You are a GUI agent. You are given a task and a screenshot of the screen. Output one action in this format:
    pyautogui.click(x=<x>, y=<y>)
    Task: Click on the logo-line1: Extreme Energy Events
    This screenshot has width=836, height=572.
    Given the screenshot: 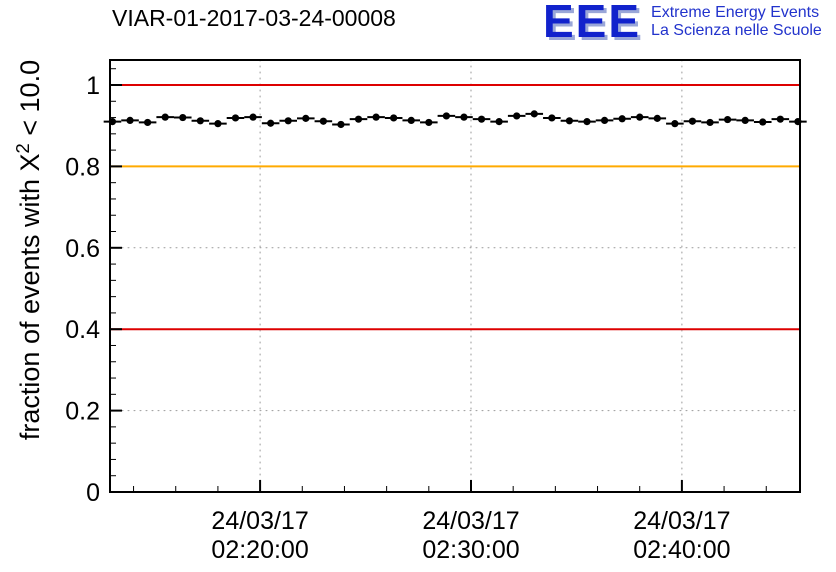 What is the action you would take?
    pyautogui.click(x=735, y=12)
    